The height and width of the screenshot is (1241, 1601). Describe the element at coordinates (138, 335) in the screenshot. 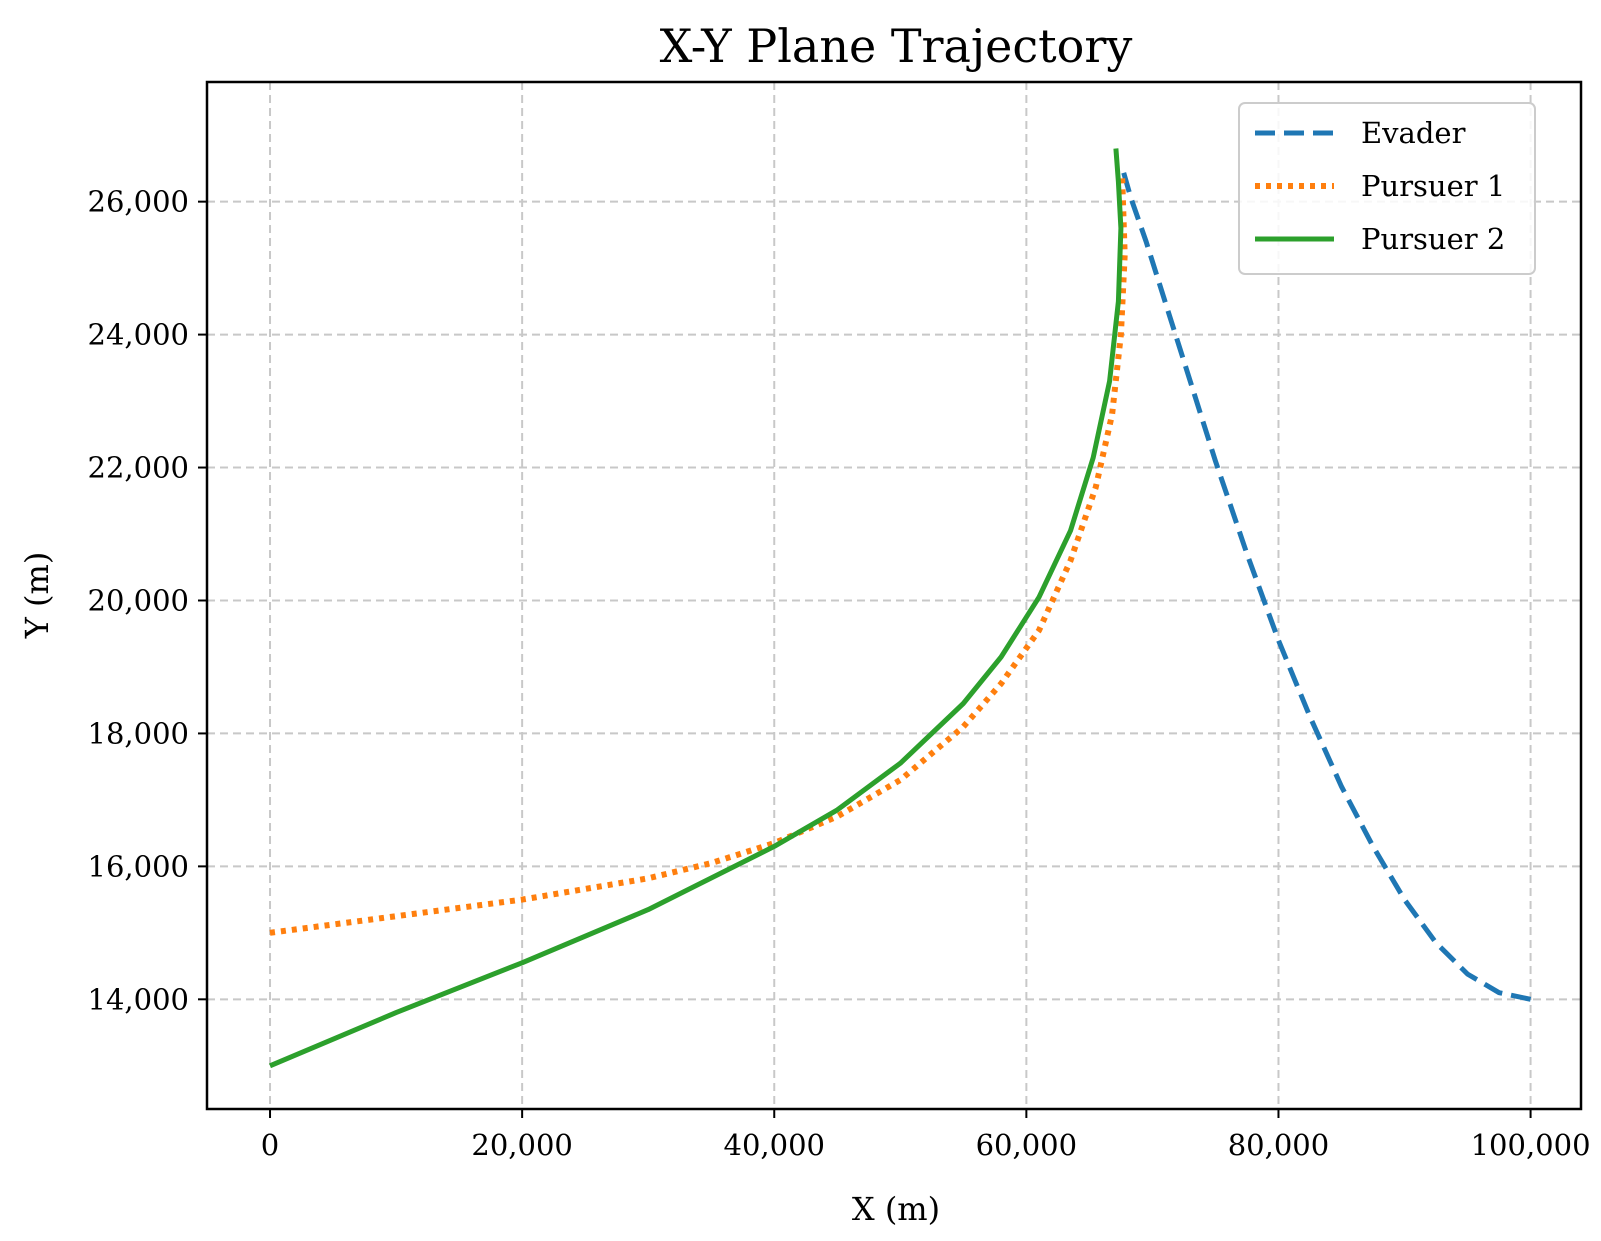

I see `y-tick-label: 24,000` at that location.